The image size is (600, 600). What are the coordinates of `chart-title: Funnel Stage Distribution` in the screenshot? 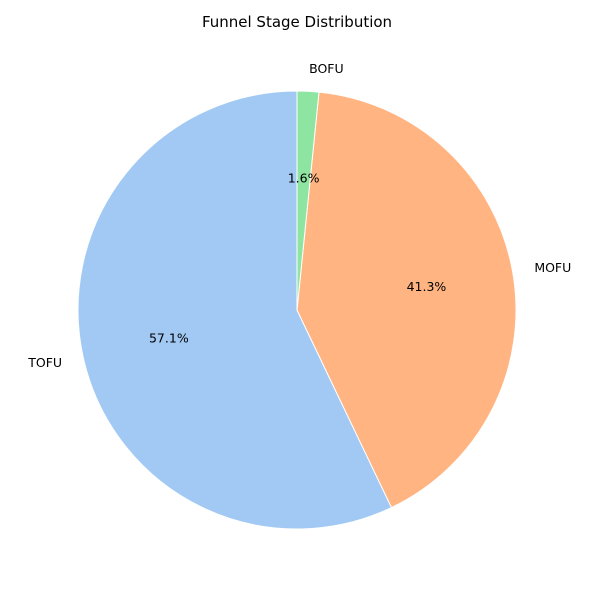 It's located at (297, 22).